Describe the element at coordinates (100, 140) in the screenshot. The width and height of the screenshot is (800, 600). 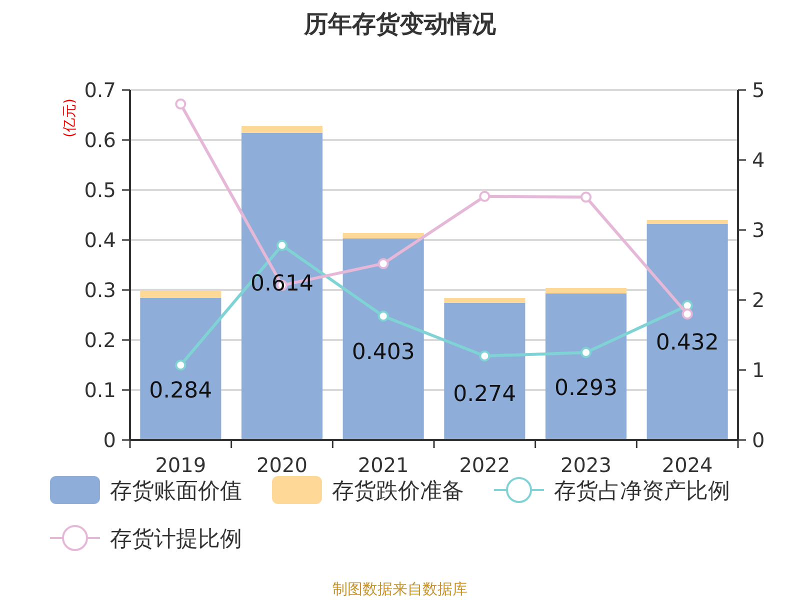
I see `y-tick-label: 0.6` at that location.